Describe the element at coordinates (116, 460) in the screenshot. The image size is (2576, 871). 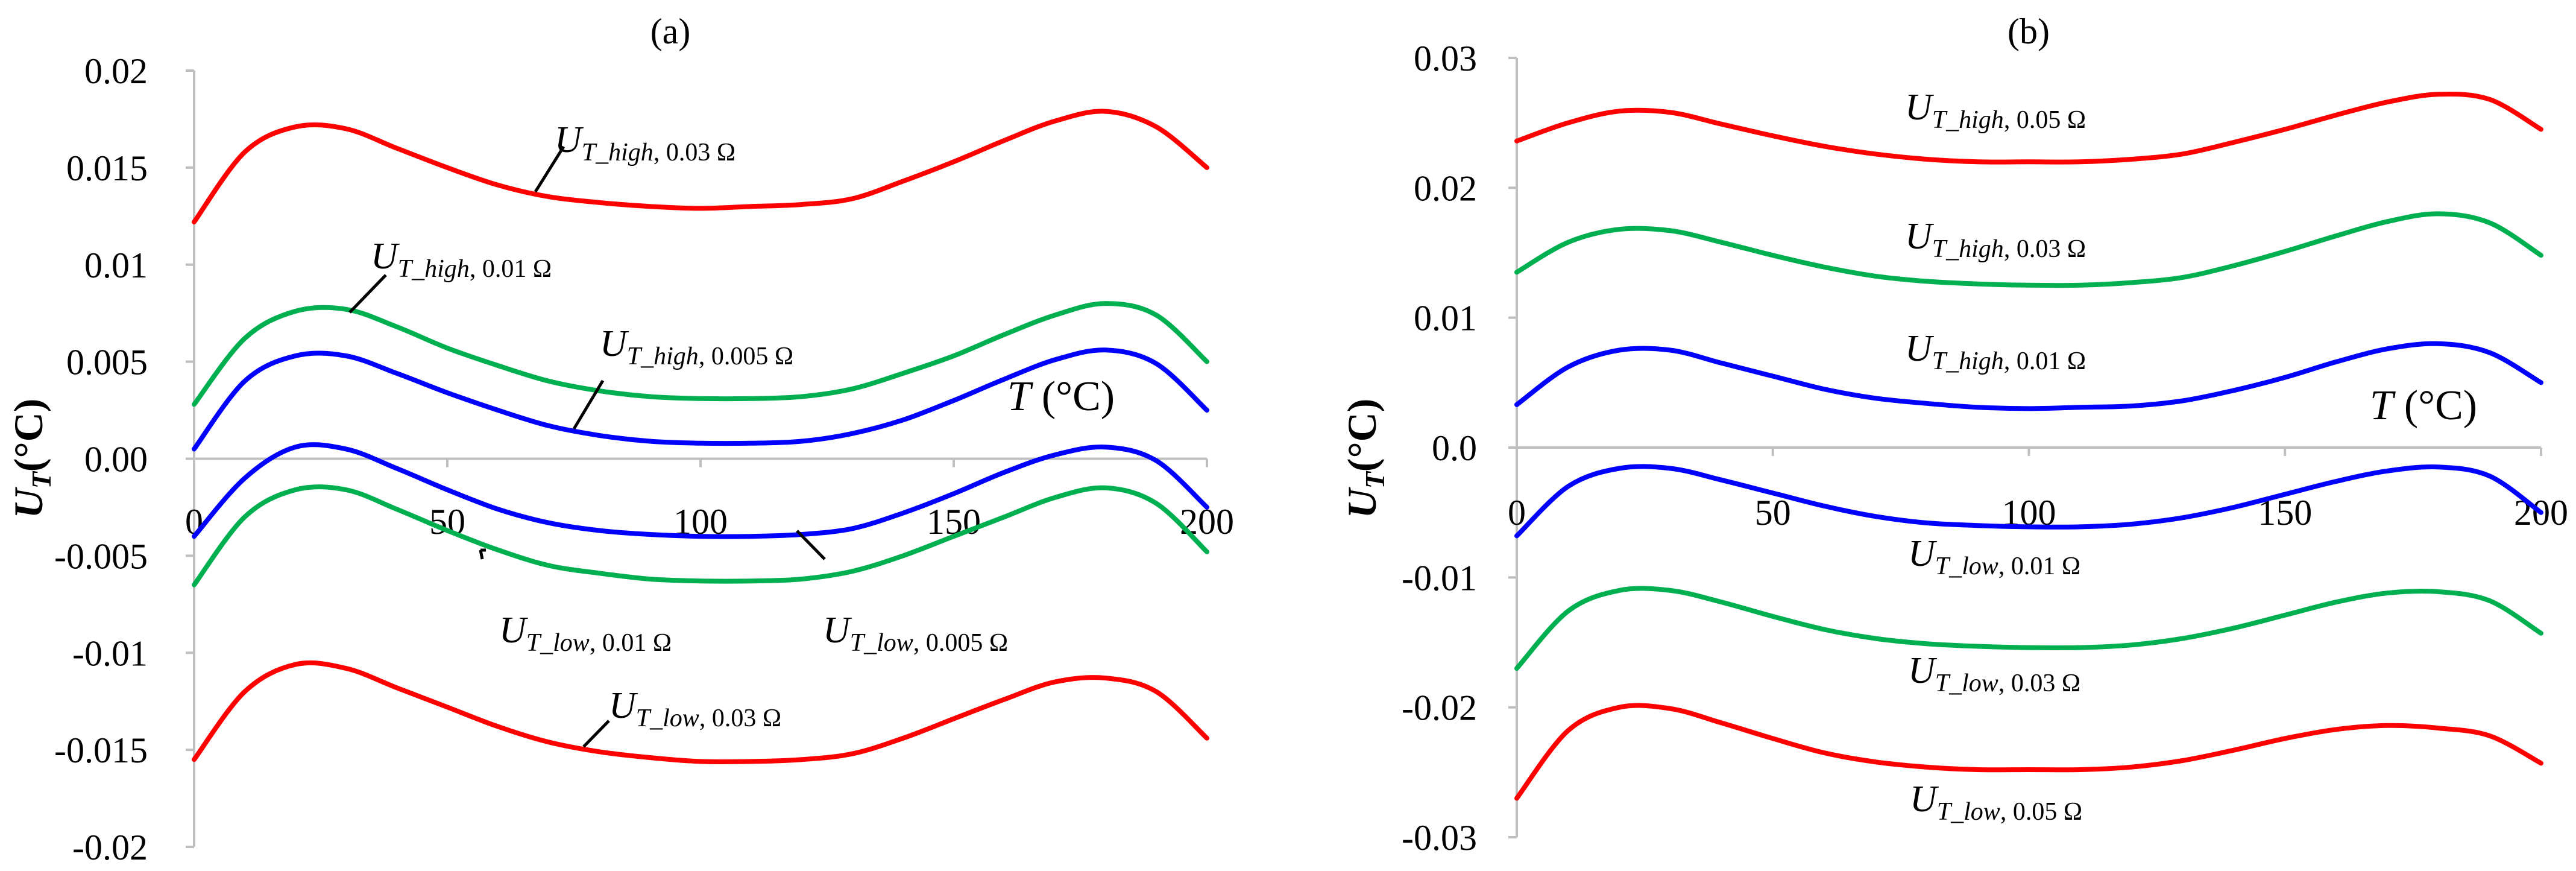
I see `chart-a-y-tick-label: 0.00` at that location.